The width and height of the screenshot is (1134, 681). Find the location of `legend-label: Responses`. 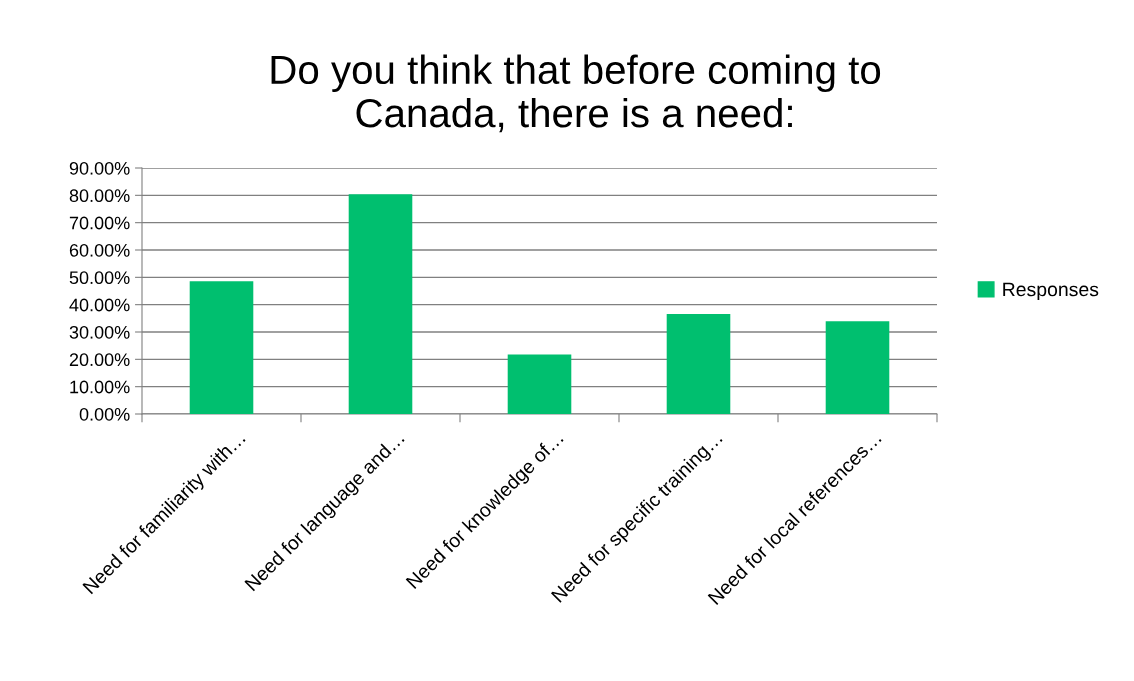

legend-label: Responses is located at coordinates (1051, 291).